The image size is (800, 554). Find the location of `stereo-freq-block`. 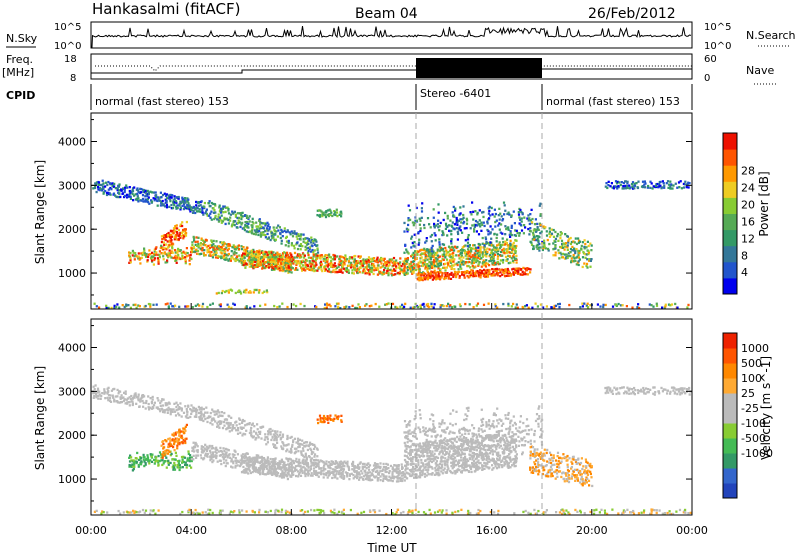

stereo-freq-block is located at coordinates (479, 68).